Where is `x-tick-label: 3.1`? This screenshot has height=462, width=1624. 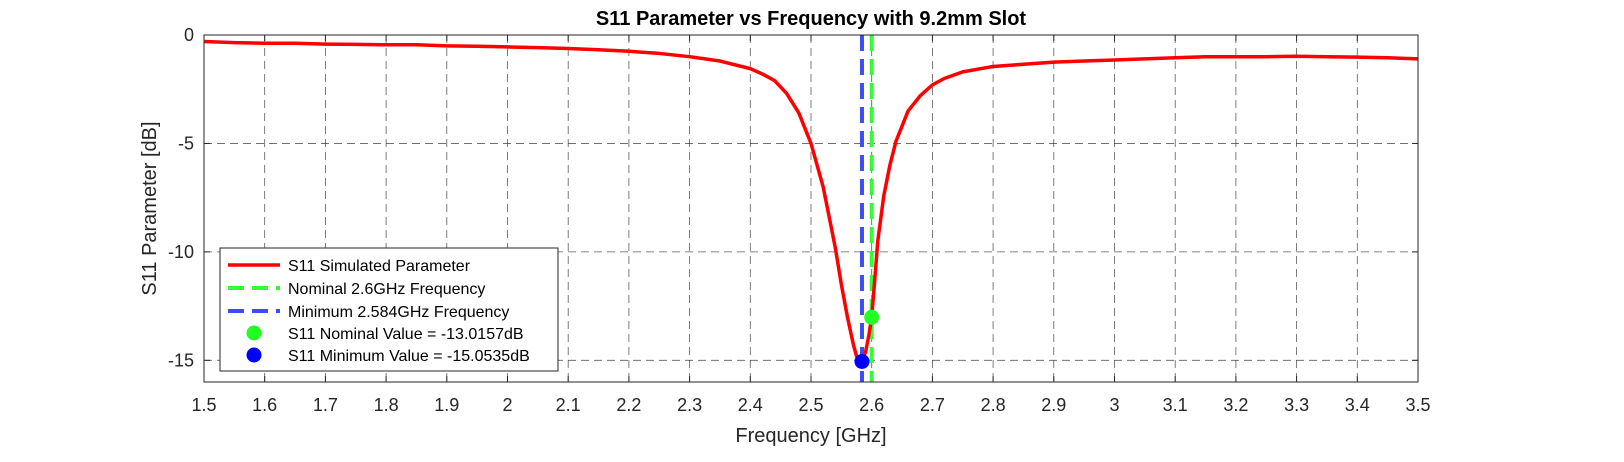 x-tick-label: 3.1 is located at coordinates (1175, 405).